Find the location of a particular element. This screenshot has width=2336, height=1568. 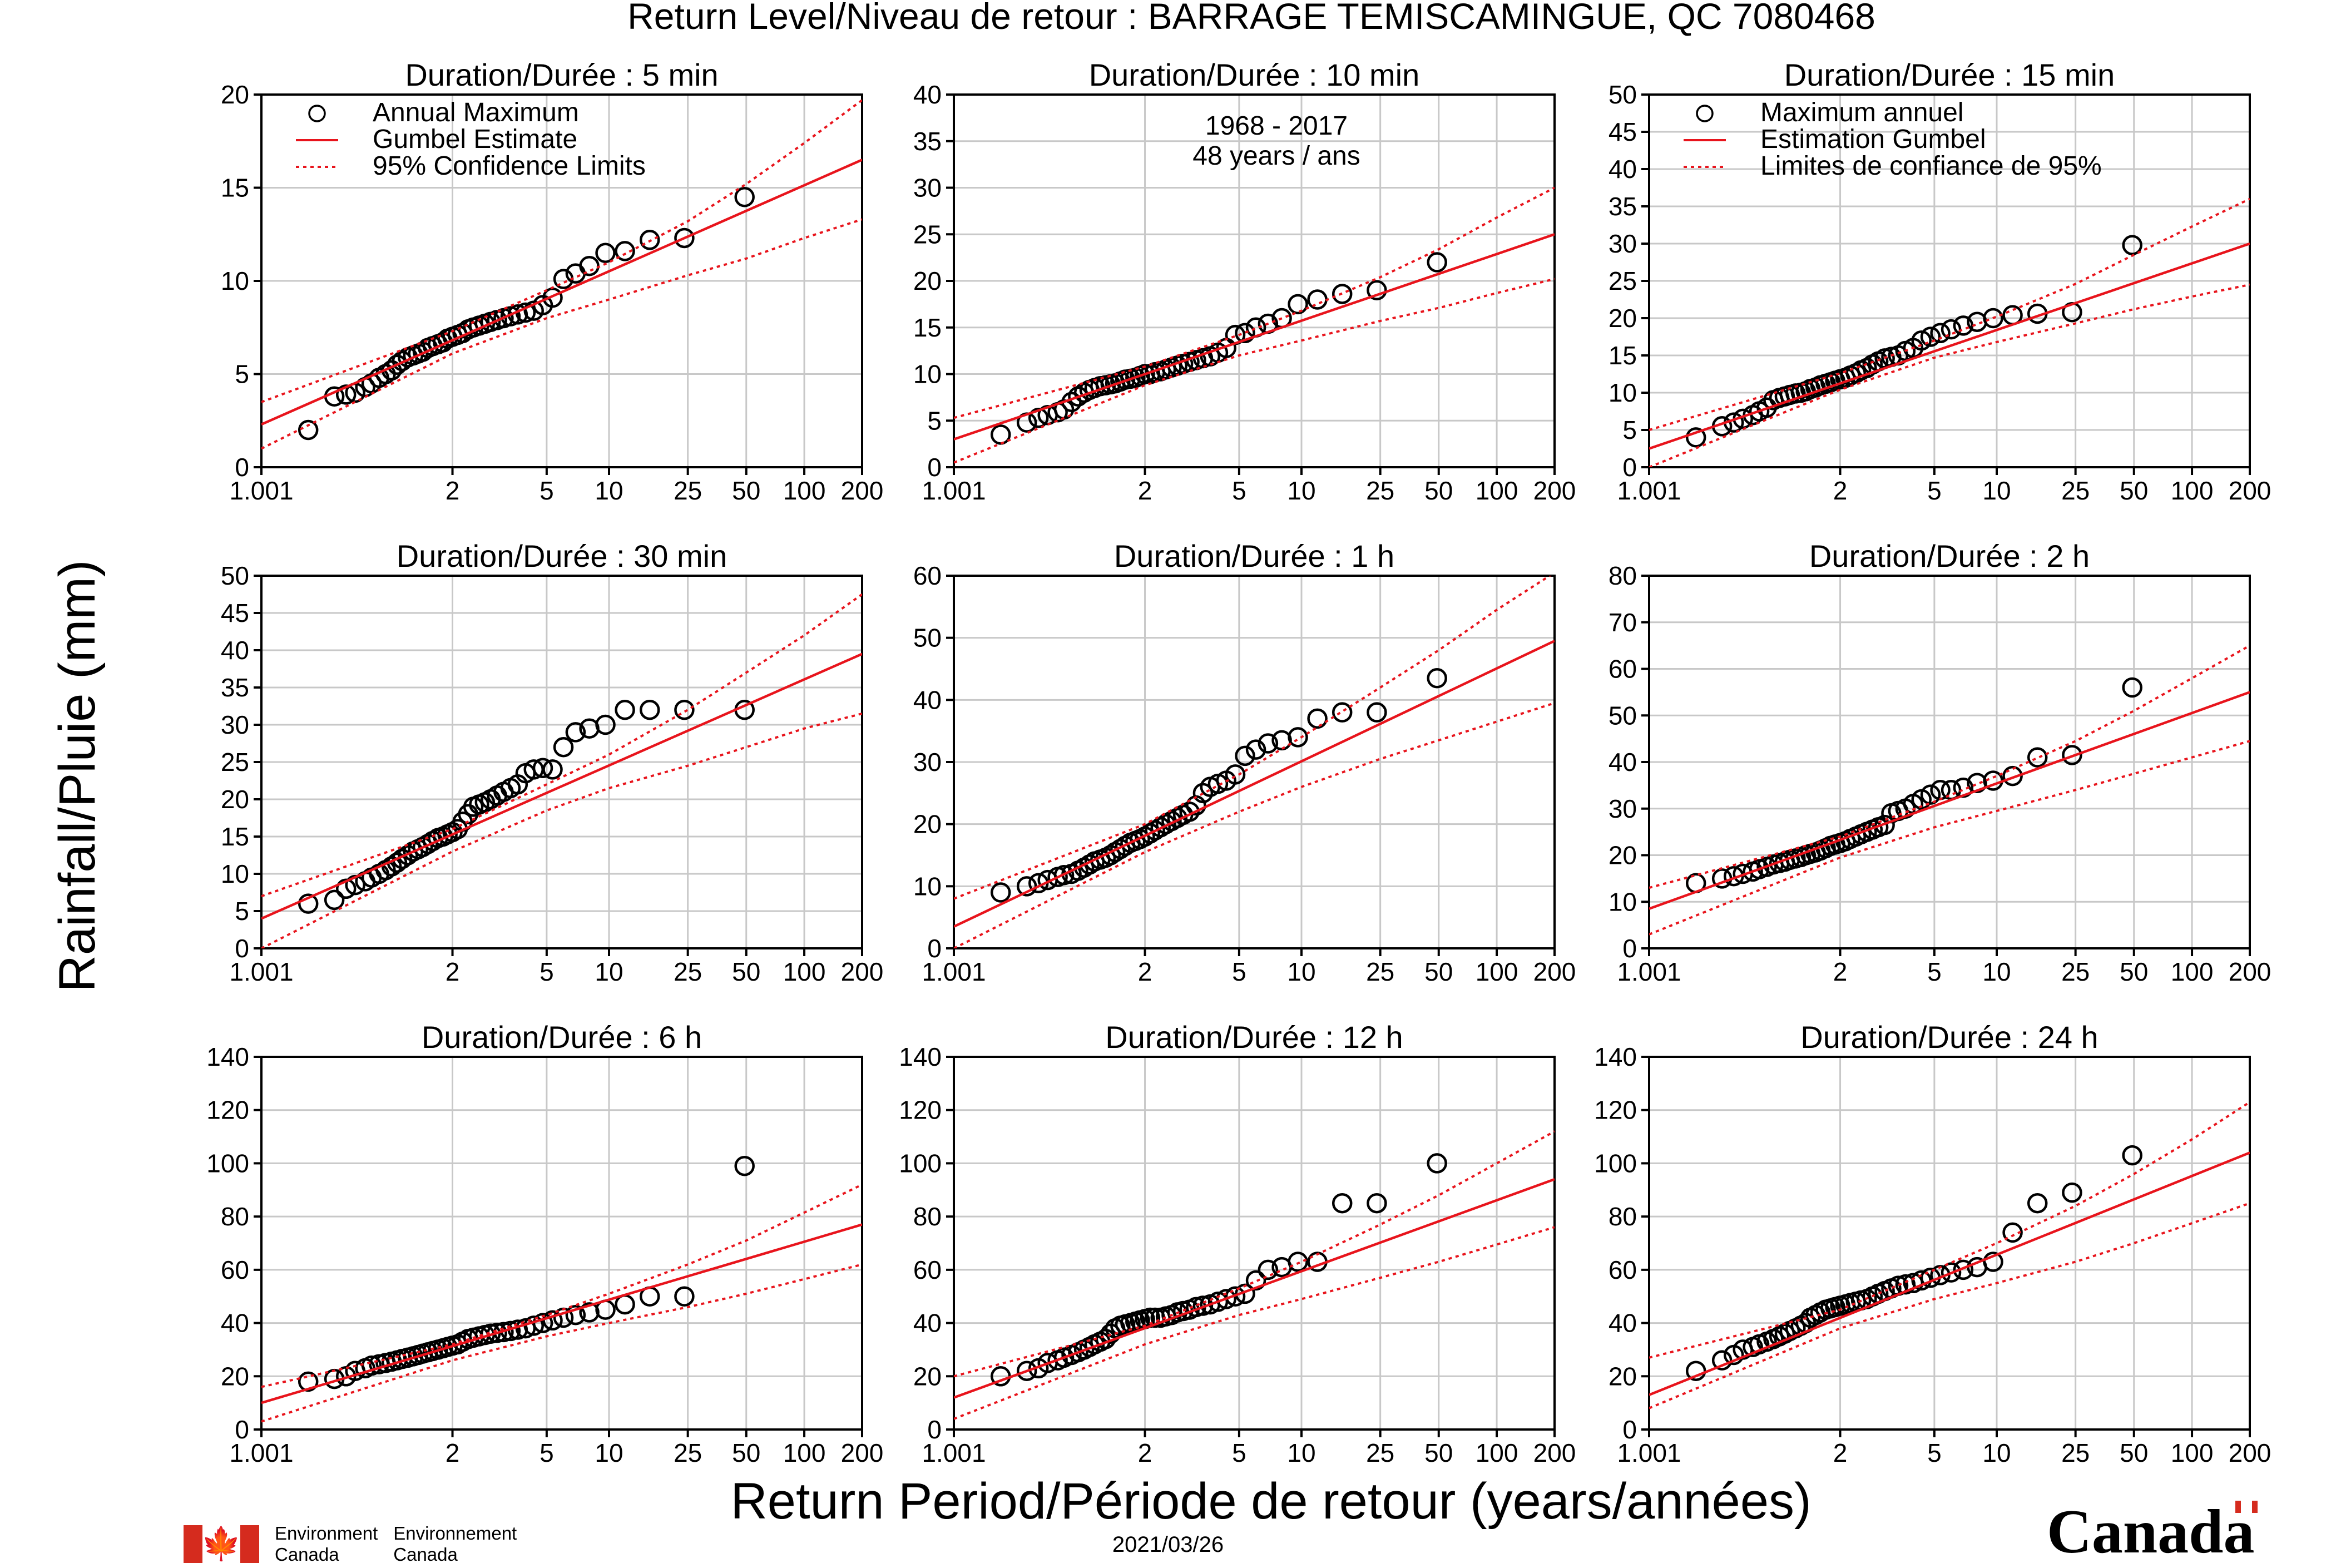

panel-8-upper-confidence-line is located at coordinates (1255, 1254).